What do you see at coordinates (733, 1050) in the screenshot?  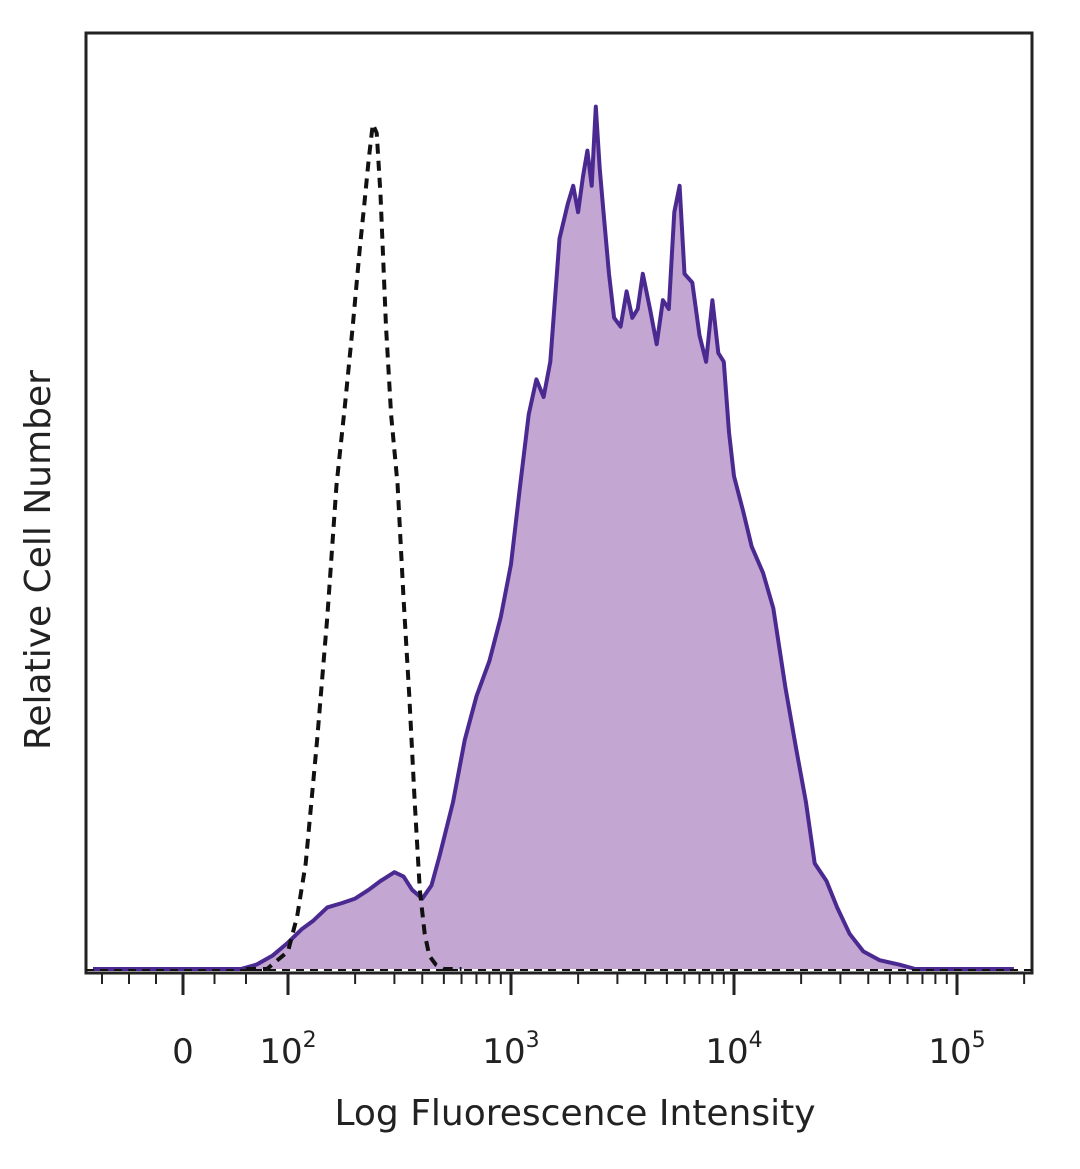 I see `x-tick-label: 10⁴` at bounding box center [733, 1050].